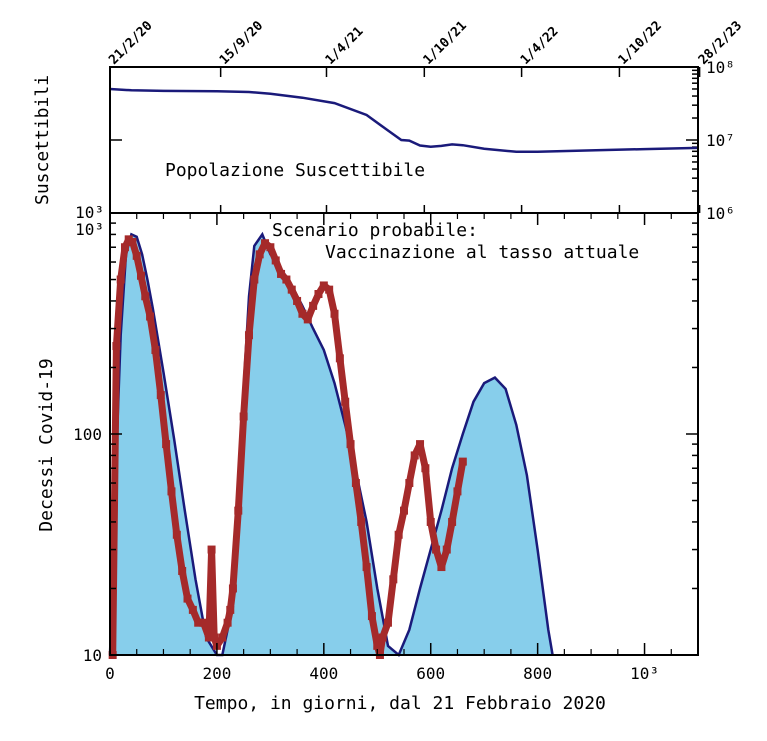 The image size is (767, 741). Describe the element at coordinates (89, 229) in the screenshot. I see `y-tick-label-top: 10³` at that location.